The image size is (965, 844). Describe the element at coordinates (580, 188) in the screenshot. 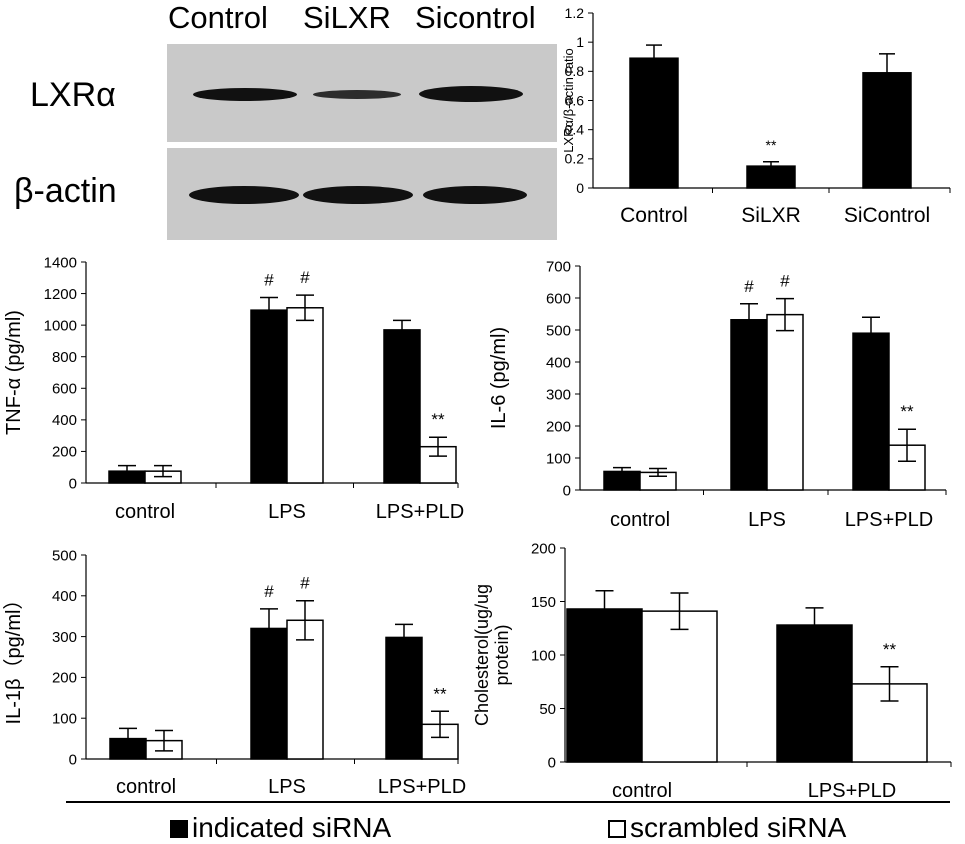

I see `lxr_ratio-y-tick-label-0: 0` at that location.